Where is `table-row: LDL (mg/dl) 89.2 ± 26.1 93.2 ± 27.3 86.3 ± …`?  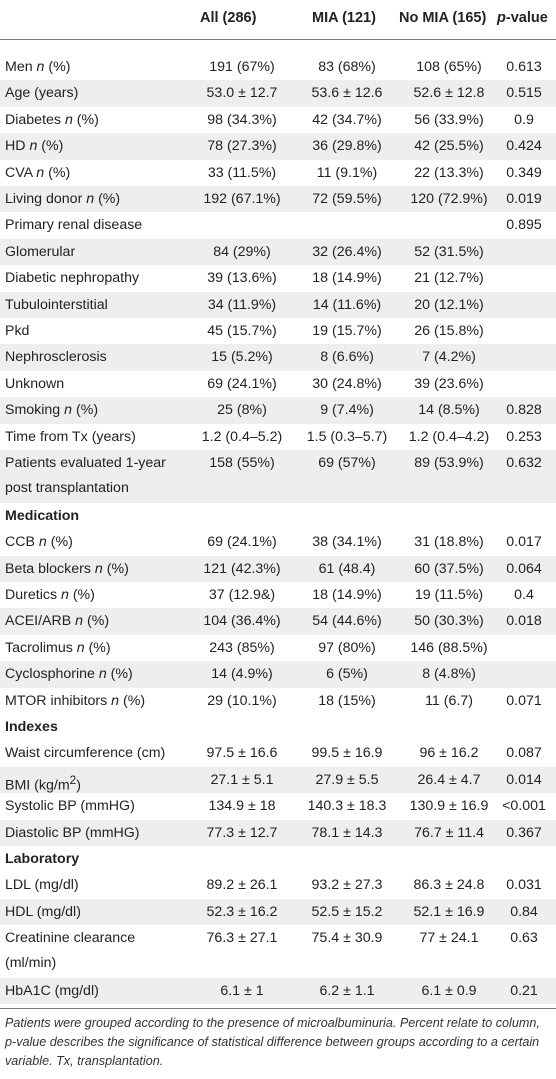
table-row: LDL (mg/dl) 89.2 ± 26.1 93.2 ± 27.3 86.3 ± … is located at coordinates (278, 885).